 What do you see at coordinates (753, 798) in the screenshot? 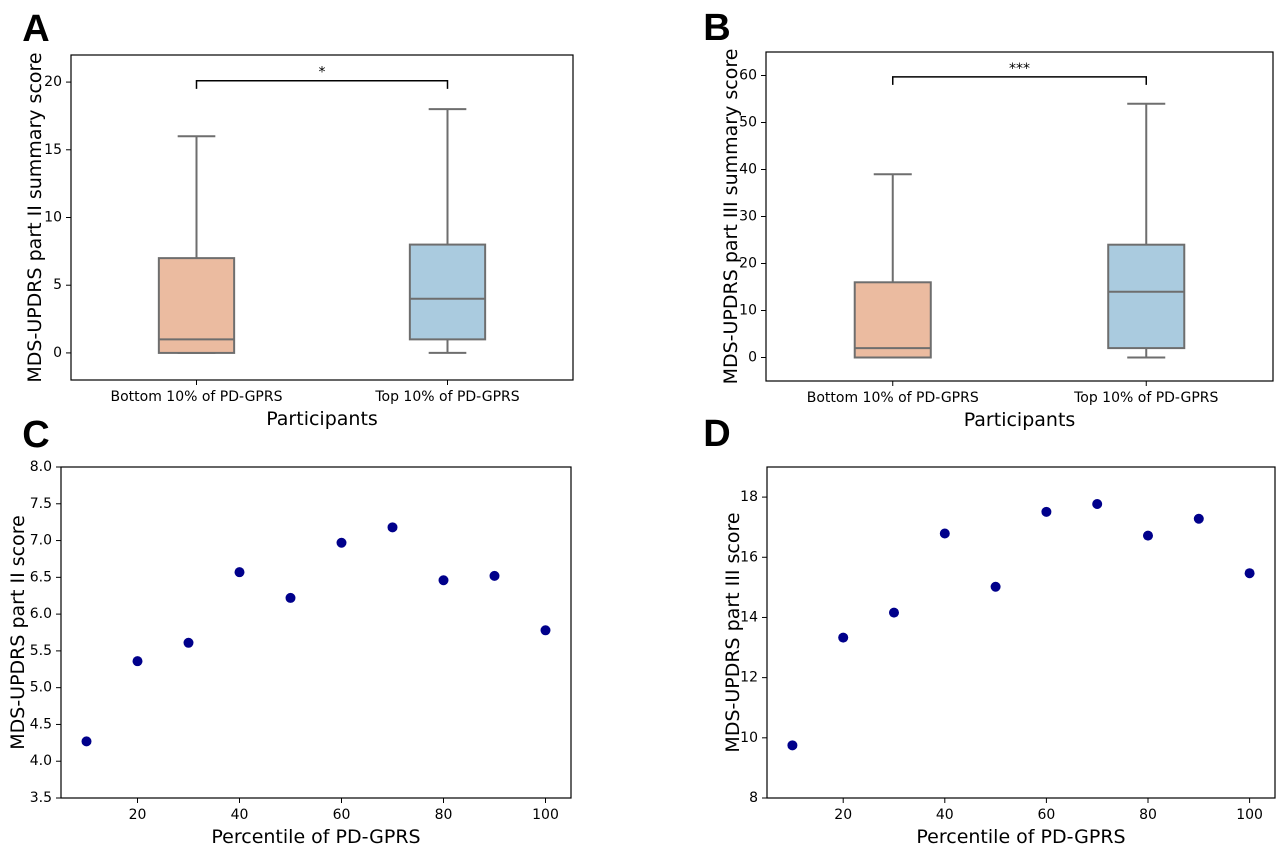
I see `y-tick-label: 8` at bounding box center [753, 798].